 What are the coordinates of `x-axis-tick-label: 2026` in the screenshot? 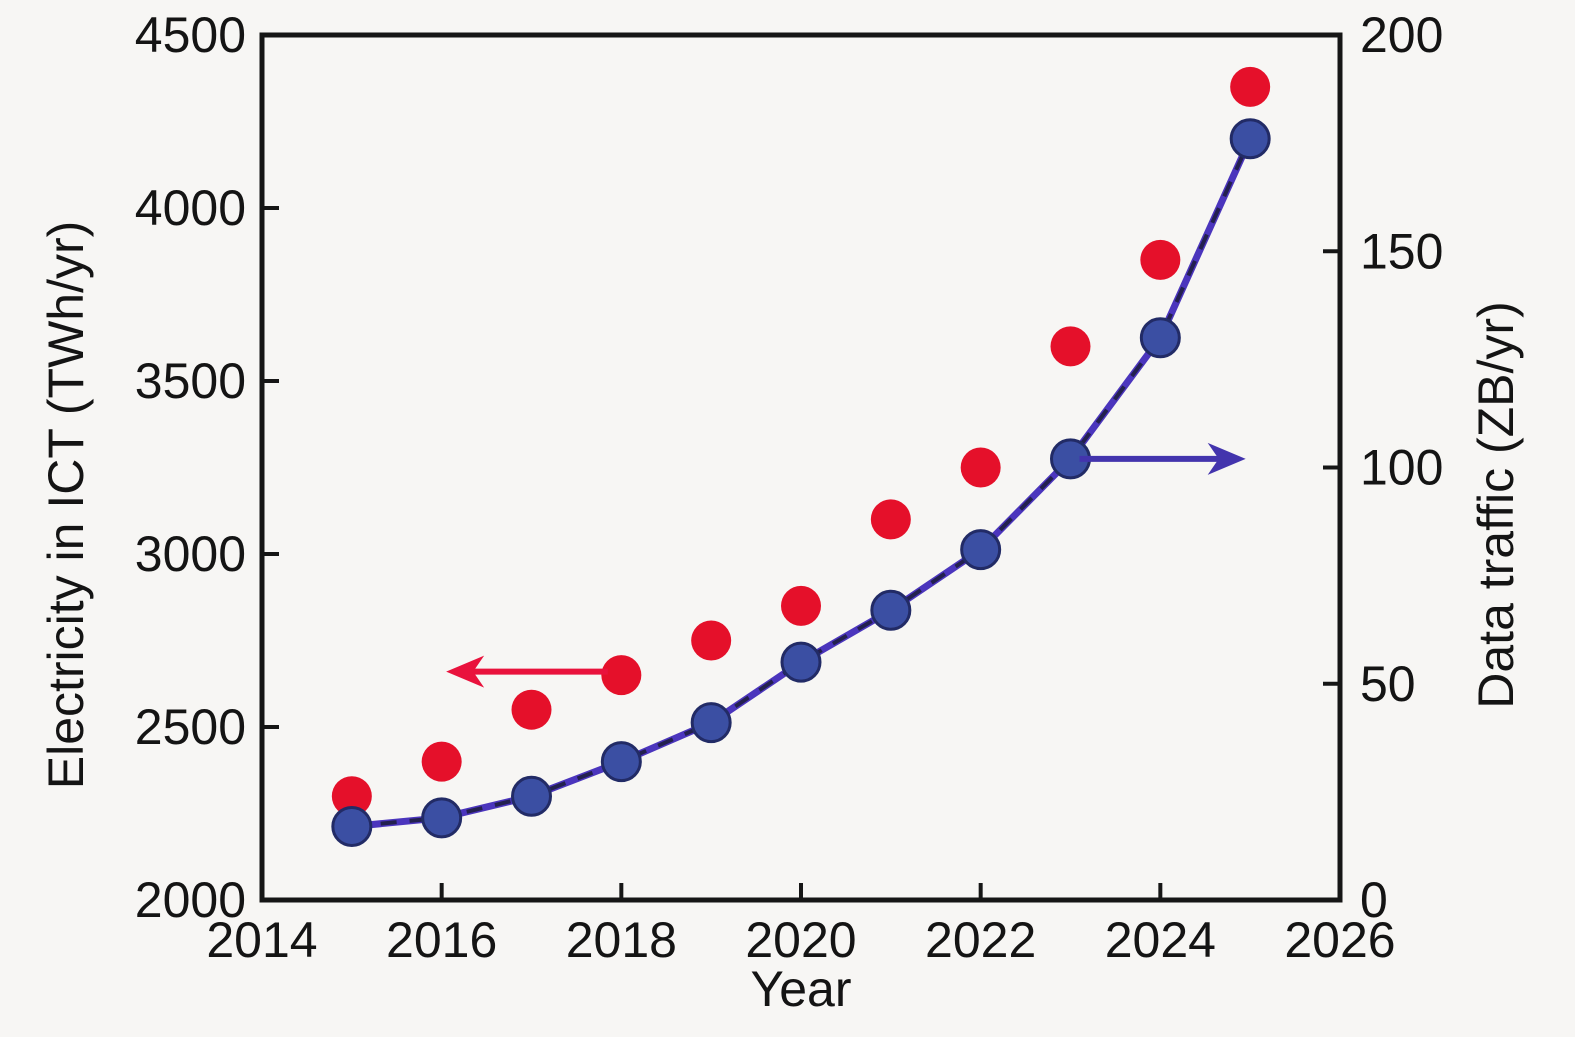 It's located at (1339, 940).